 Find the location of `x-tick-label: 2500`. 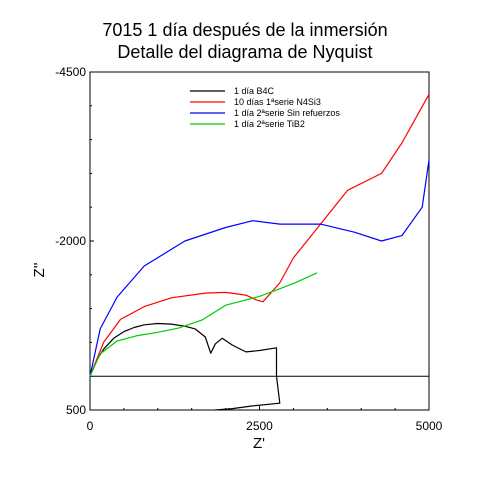

x-tick-label: 2500 is located at coordinates (259, 426).